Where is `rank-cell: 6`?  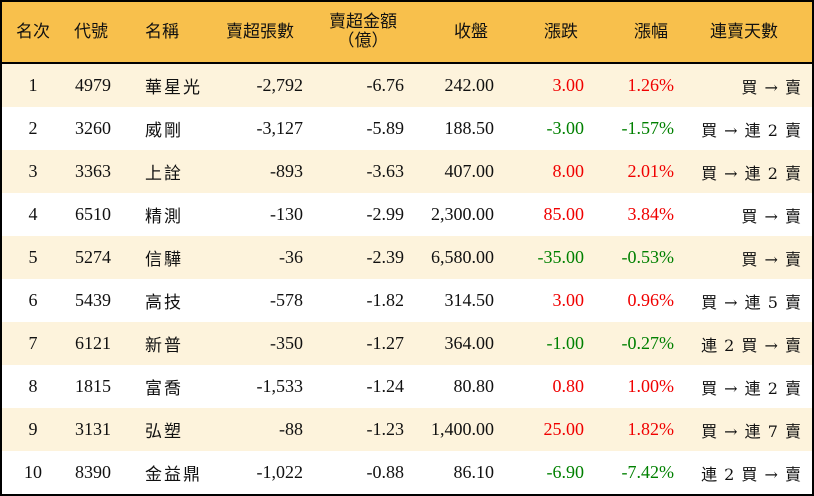 rank-cell: 6 is located at coordinates (33, 300).